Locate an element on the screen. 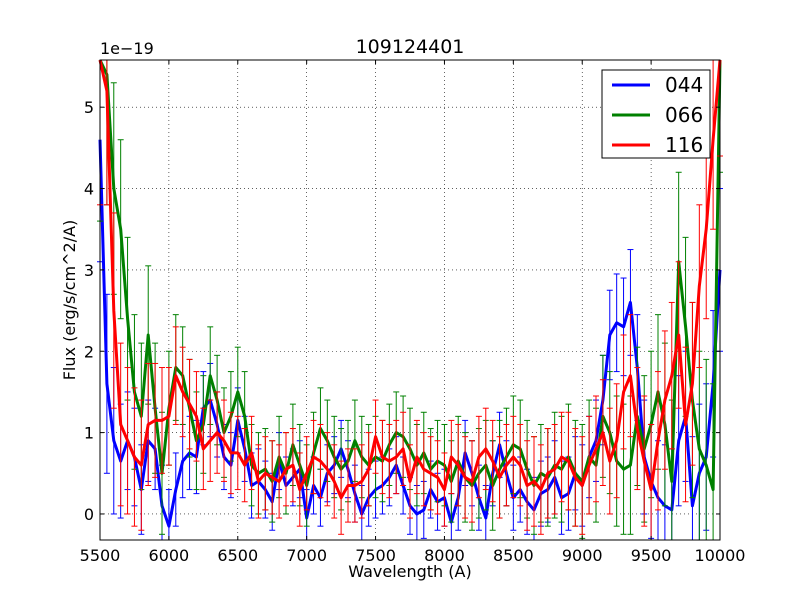  x-tick-label: 6500 is located at coordinates (237, 555).